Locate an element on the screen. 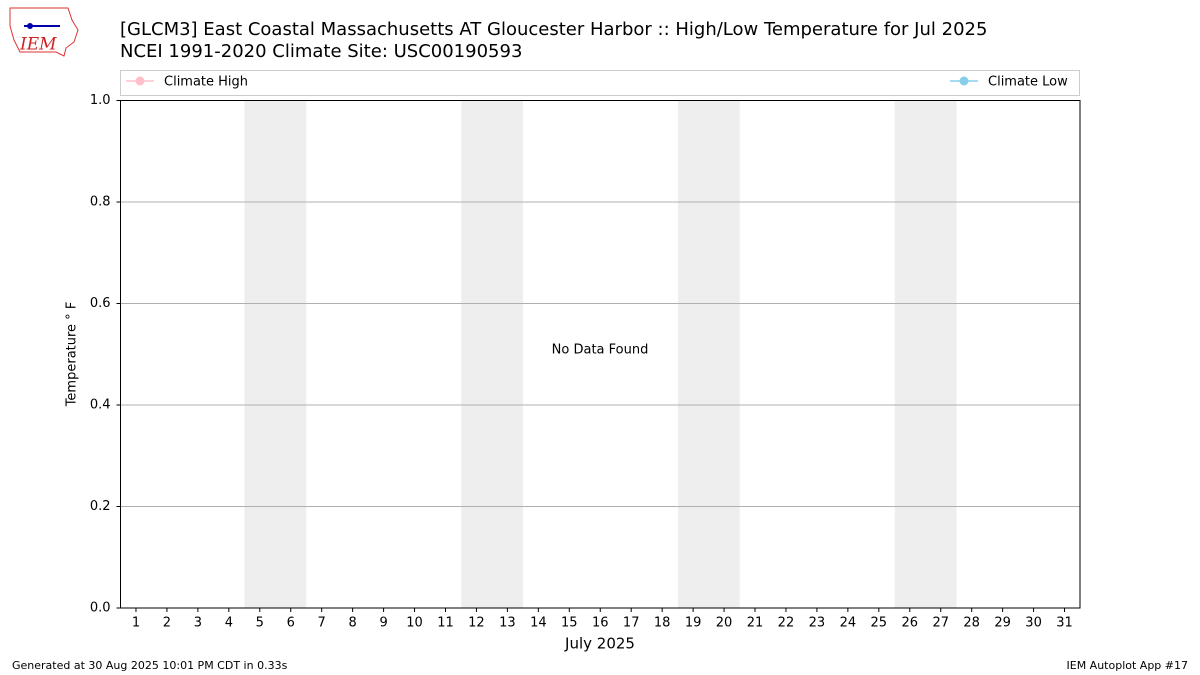 Image resolution: width=1200 pixels, height=675 pixels. x-tick-label: 27 is located at coordinates (940, 623).